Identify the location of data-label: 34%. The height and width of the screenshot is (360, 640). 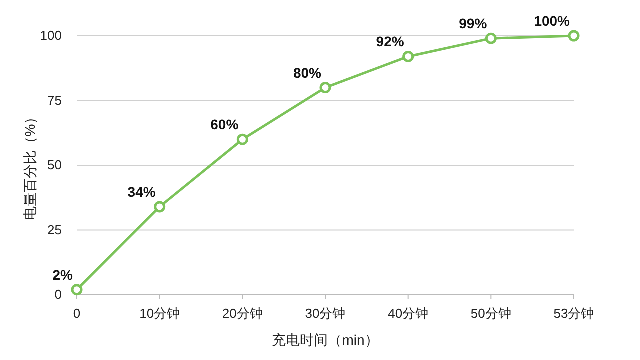
(142, 192).